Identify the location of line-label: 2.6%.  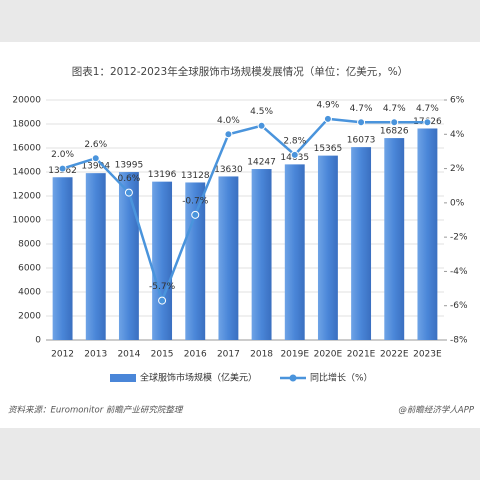
(95, 145).